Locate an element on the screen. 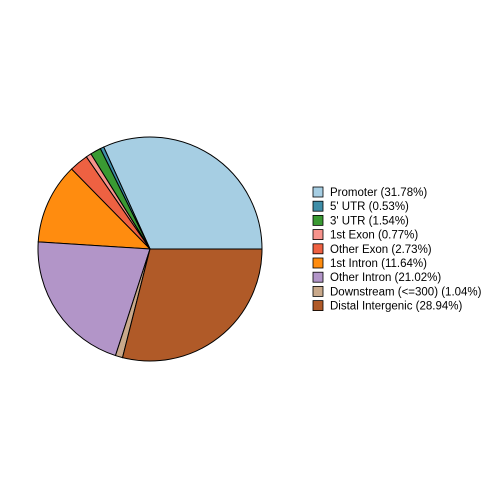  legend-label: Other Intron (21.02%) is located at coordinates (385, 278).